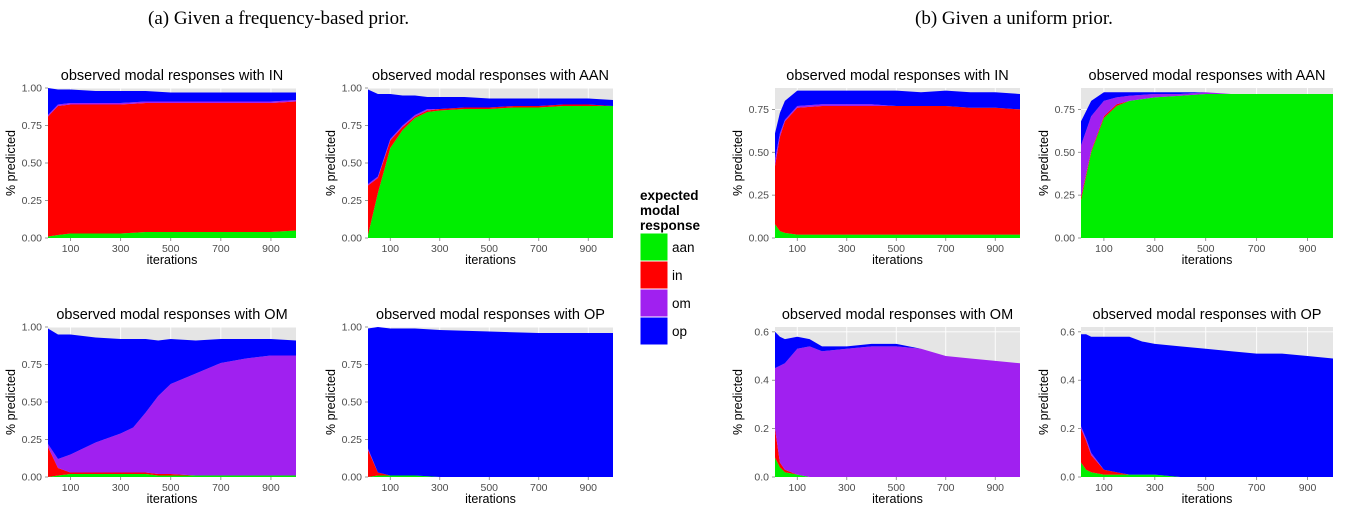 This screenshot has width=1349, height=519. I want to click on panel-title: observed modal responses with OP, so click(490, 315).